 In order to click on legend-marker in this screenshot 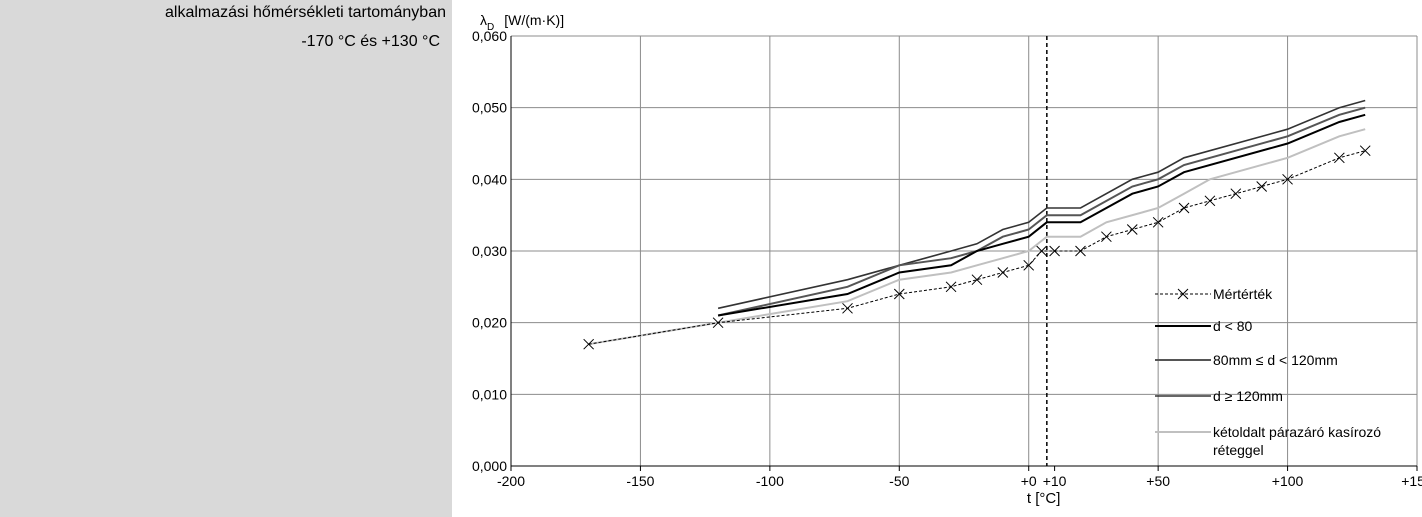, I will do `click(1183, 294)`.